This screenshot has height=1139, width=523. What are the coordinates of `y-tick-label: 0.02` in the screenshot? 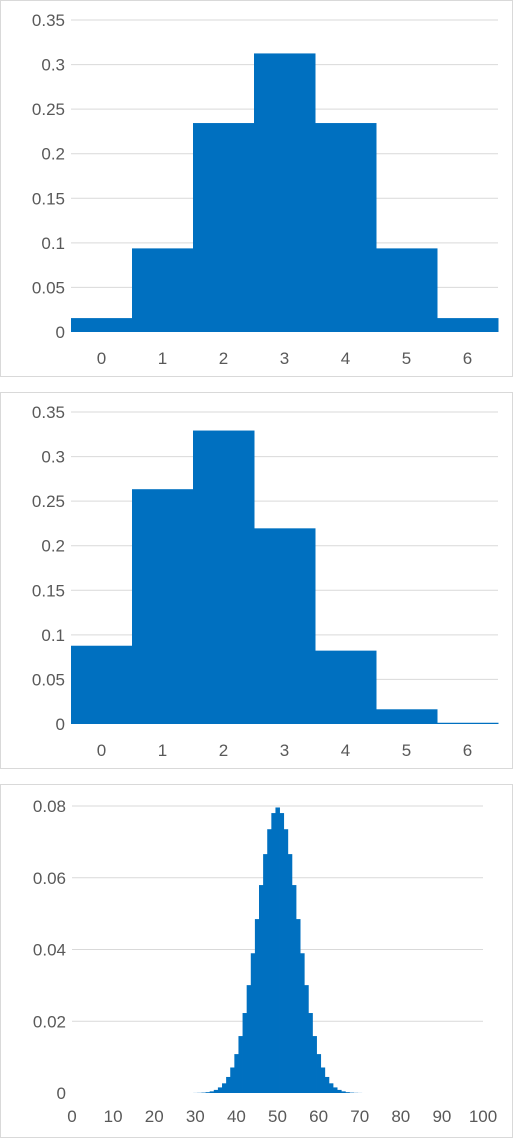 It's located at (49, 1021).